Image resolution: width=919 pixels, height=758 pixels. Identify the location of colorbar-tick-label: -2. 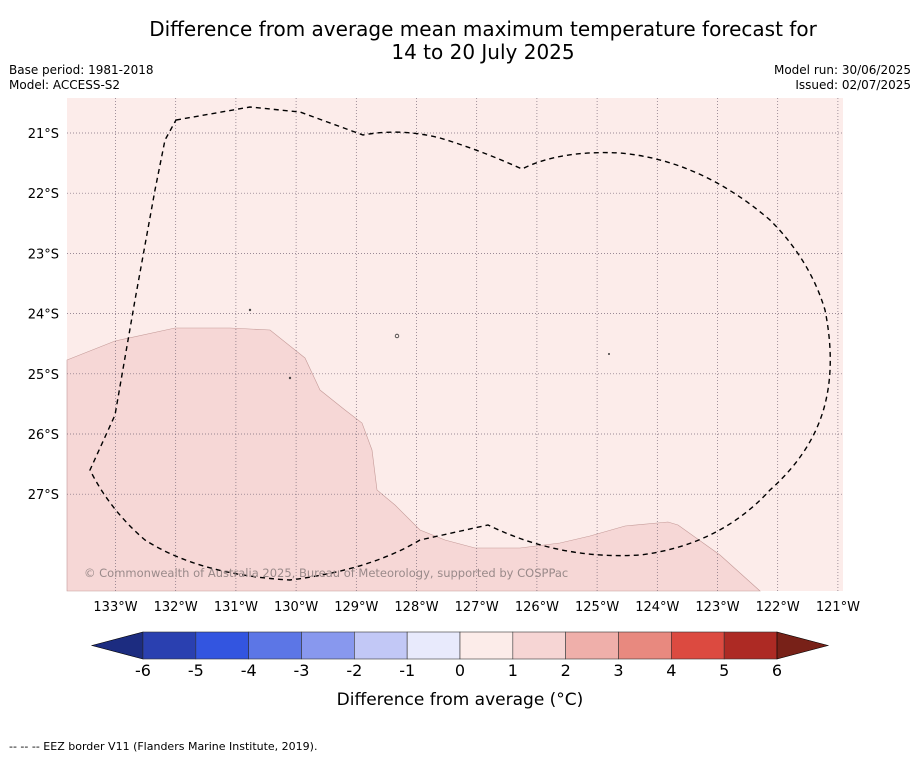
(354, 670).